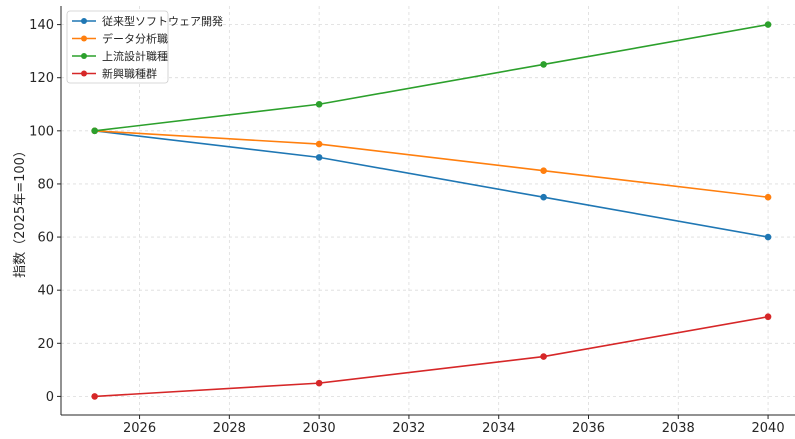 Image resolution: width=795 pixels, height=439 pixels. What do you see at coordinates (41, 131) in the screenshot?
I see `y-tick-label: 100` at bounding box center [41, 131].